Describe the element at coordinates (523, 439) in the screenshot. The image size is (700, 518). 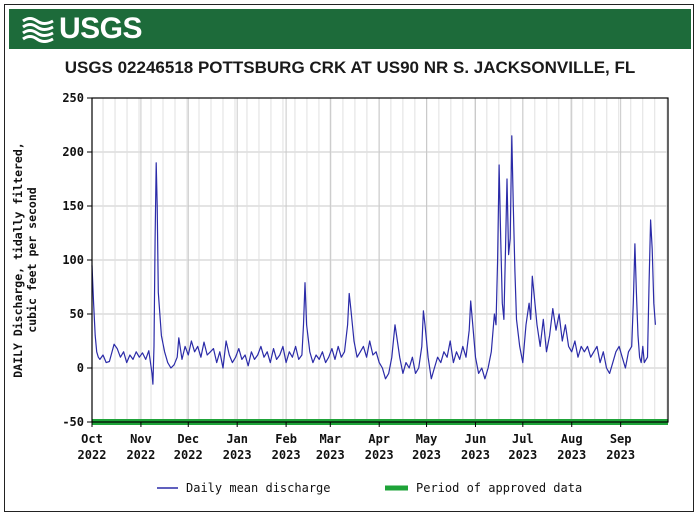
I see `x-tick-month: Jul` at that location.